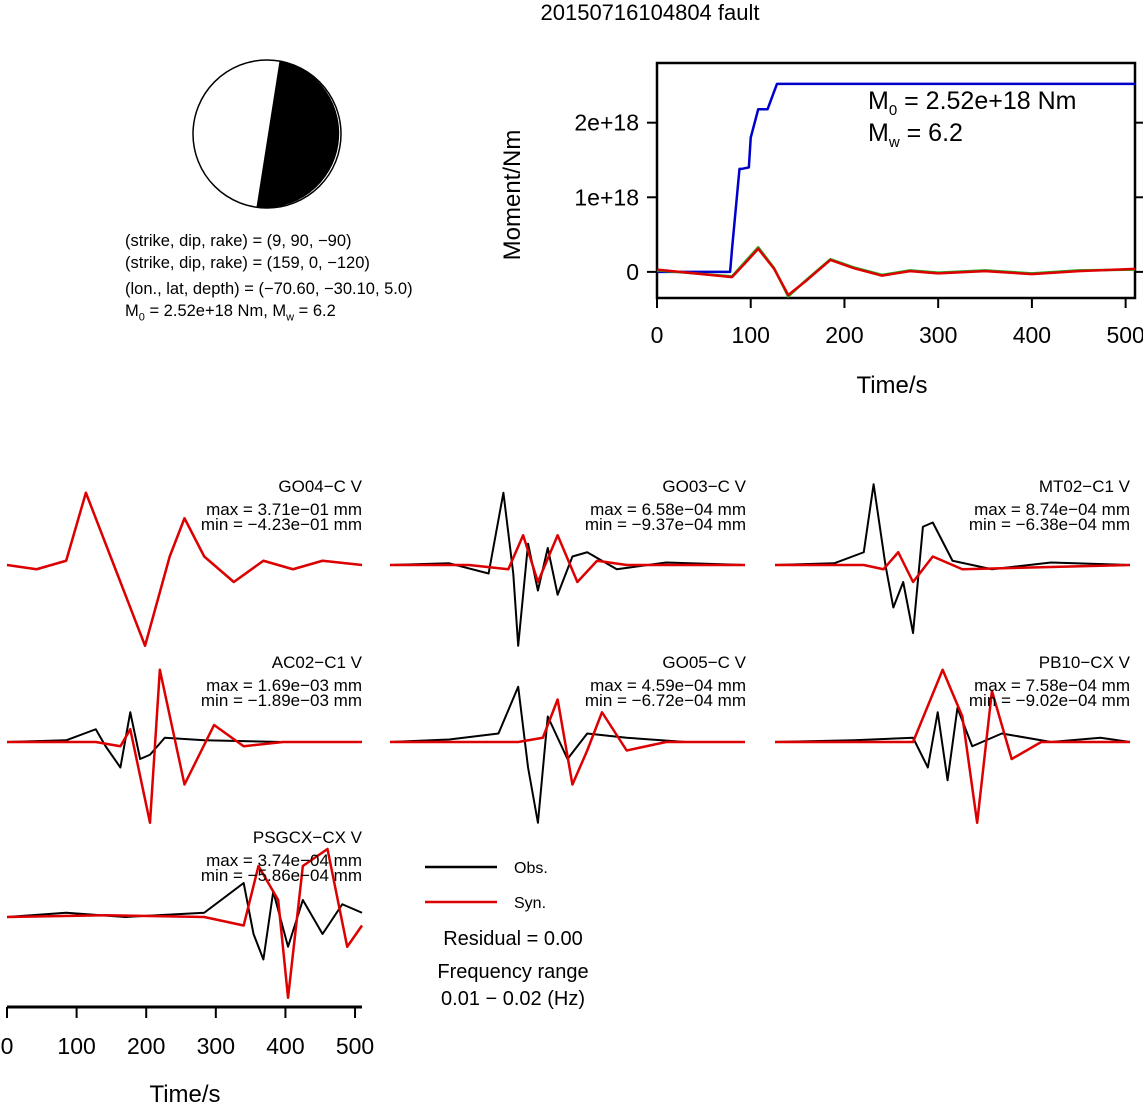 The width and height of the screenshot is (1143, 1104). Describe the element at coordinates (632, 272) in the screenshot. I see `moment-ytick-label: 0` at that location.